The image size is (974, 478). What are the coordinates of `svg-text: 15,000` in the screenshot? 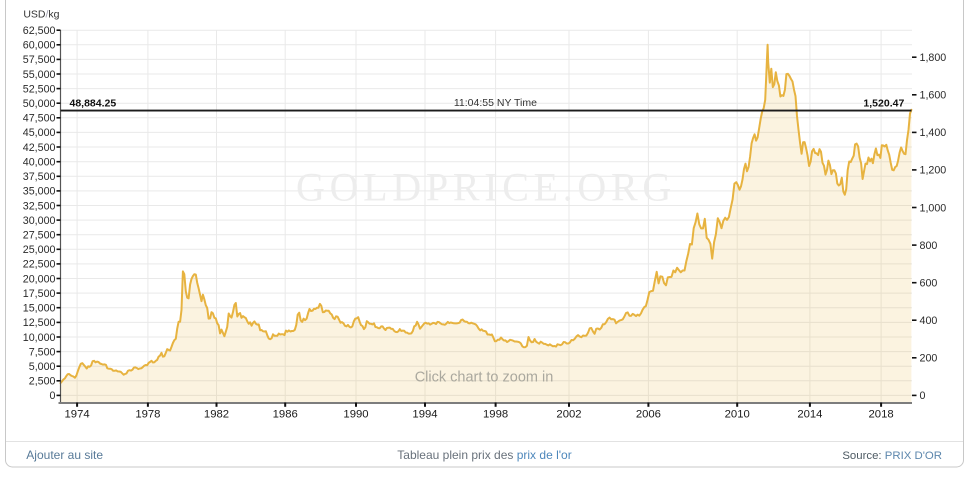 It's located at (39, 309).